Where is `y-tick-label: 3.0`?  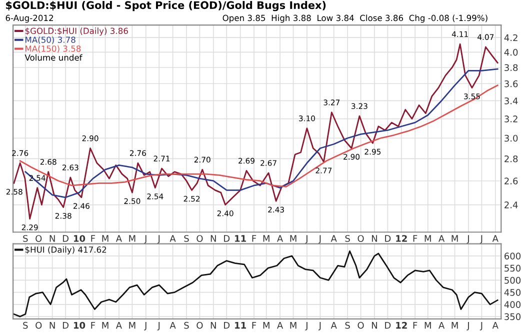 y-tick-label: 3.0 is located at coordinates (511, 138).